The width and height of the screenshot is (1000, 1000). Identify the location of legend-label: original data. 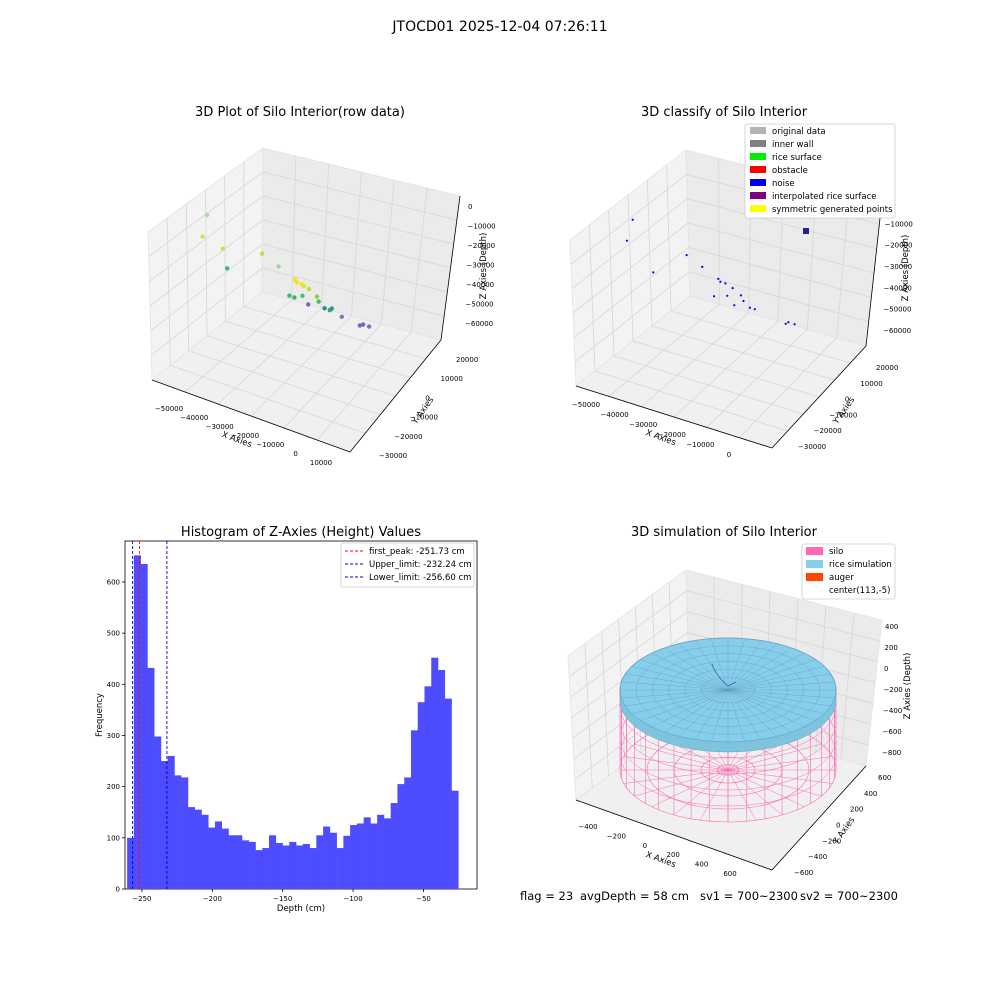
(799, 132).